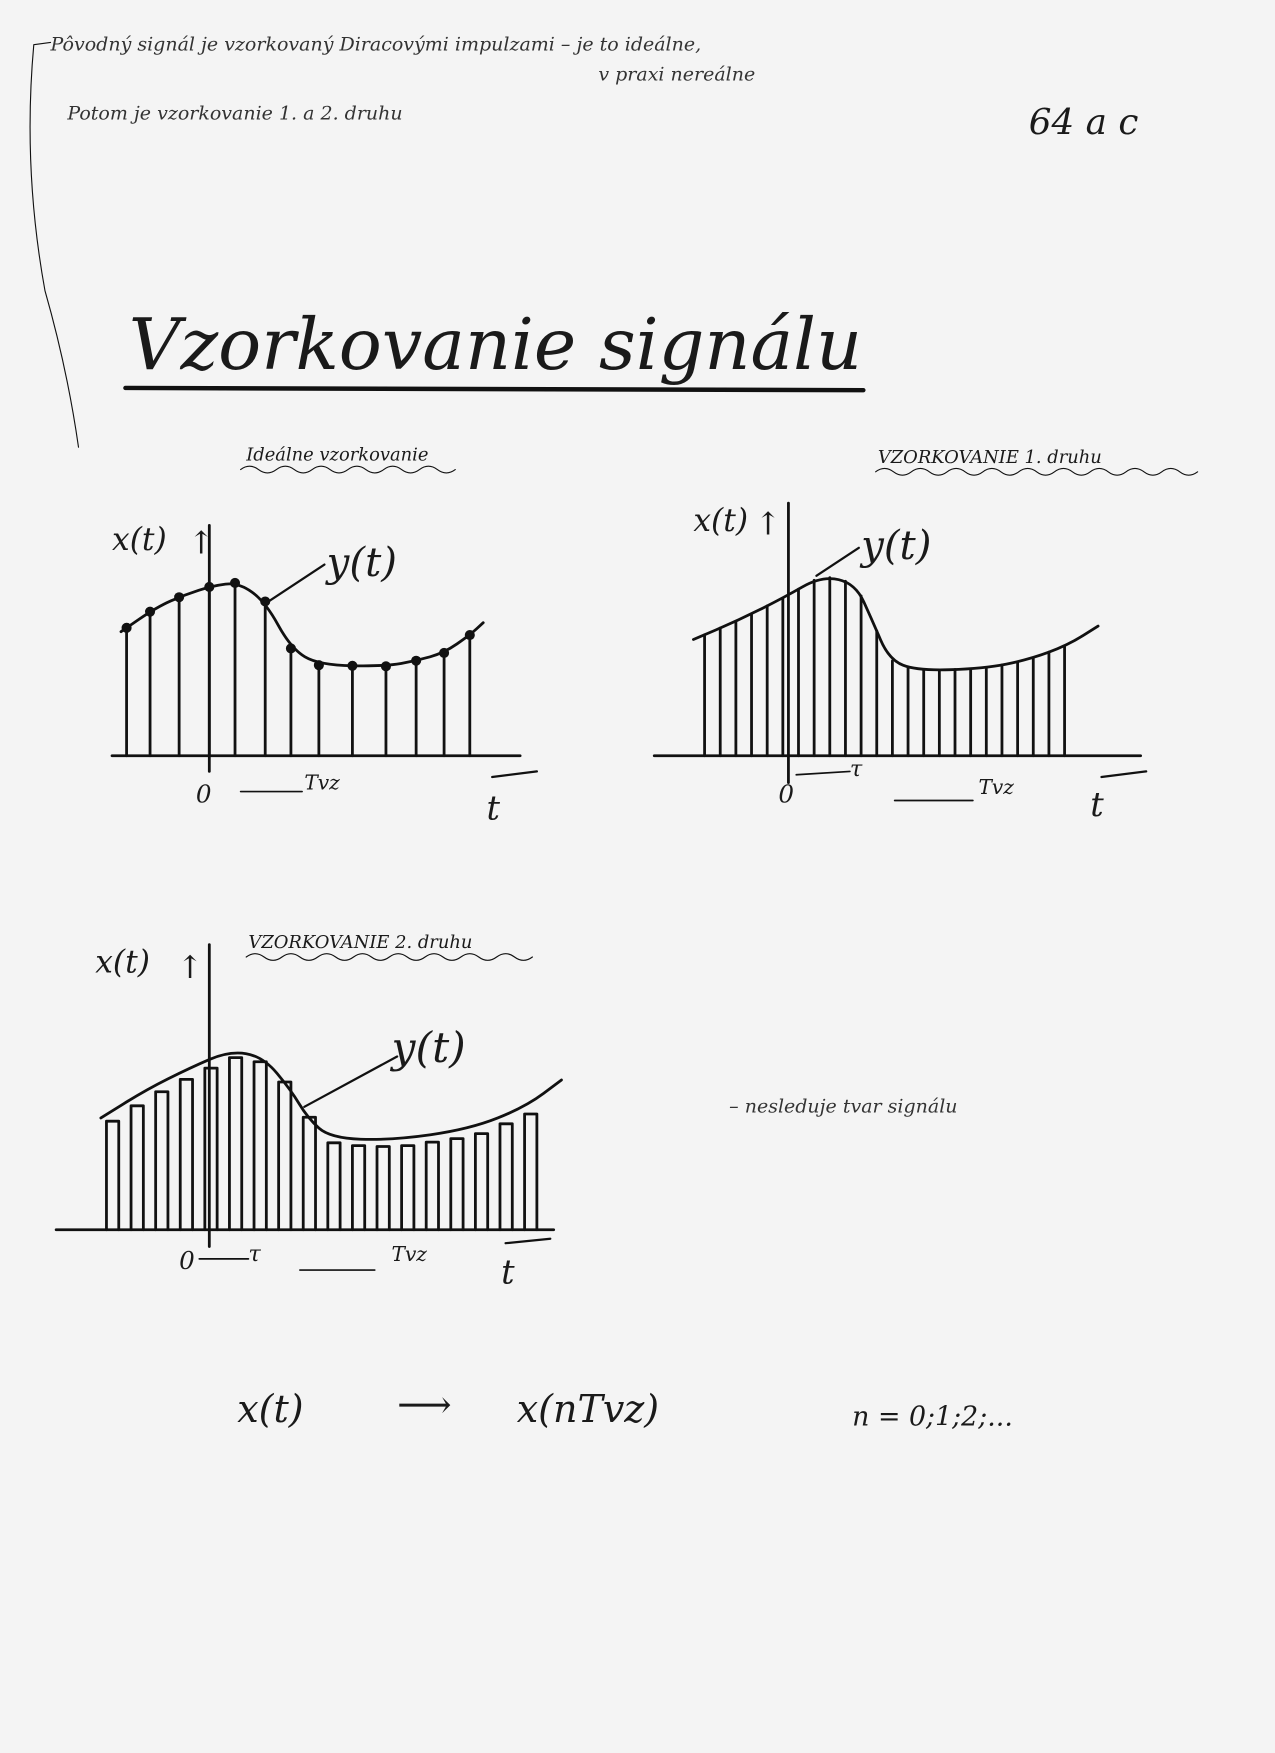  I want to click on plot-ideal-sampling: Ideálne vzorkovanie x(t) ↑ y(t) 0 Tvz t, so click(324, 636).